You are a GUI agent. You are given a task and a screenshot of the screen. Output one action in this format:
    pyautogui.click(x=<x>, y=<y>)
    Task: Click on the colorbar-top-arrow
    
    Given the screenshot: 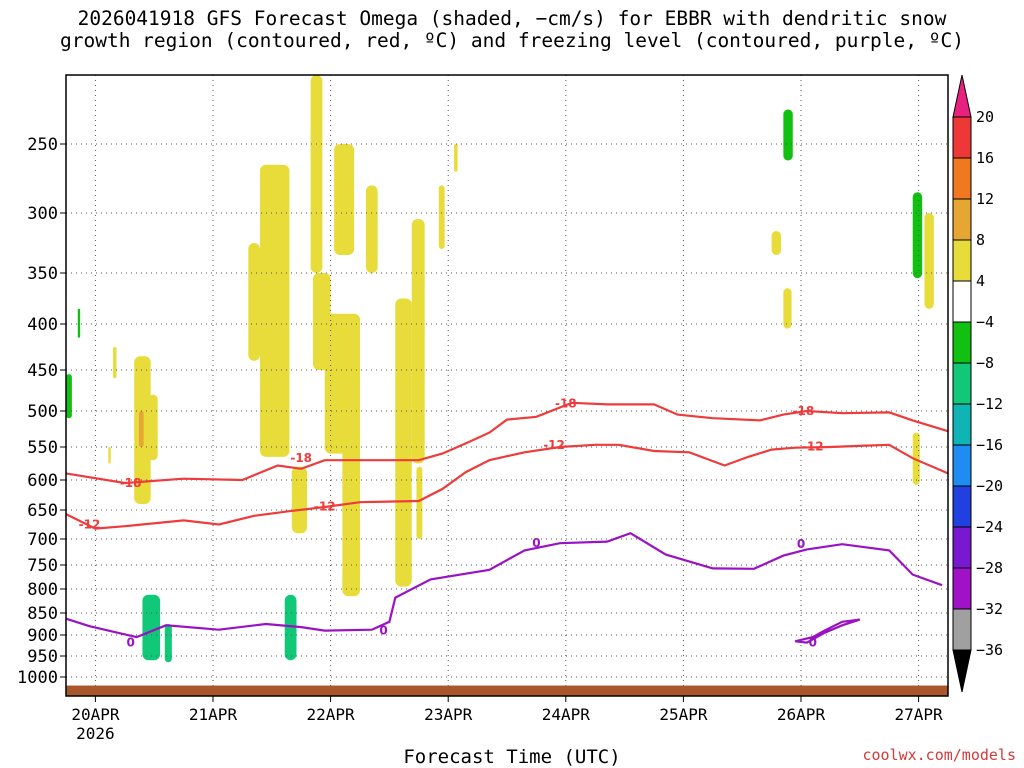 What is the action you would take?
    pyautogui.click(x=962, y=96)
    